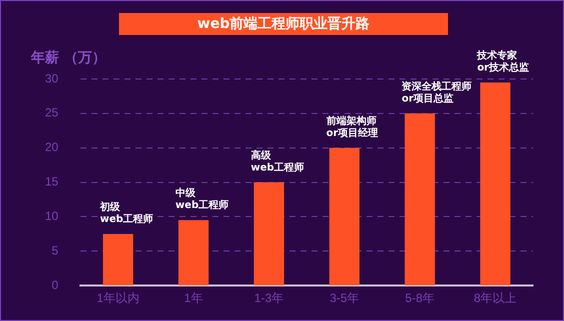 This screenshot has width=564, height=321. What do you see at coordinates (68, 58) in the screenshot?
I see `y-axis-title: 年薪 （万）` at bounding box center [68, 58].